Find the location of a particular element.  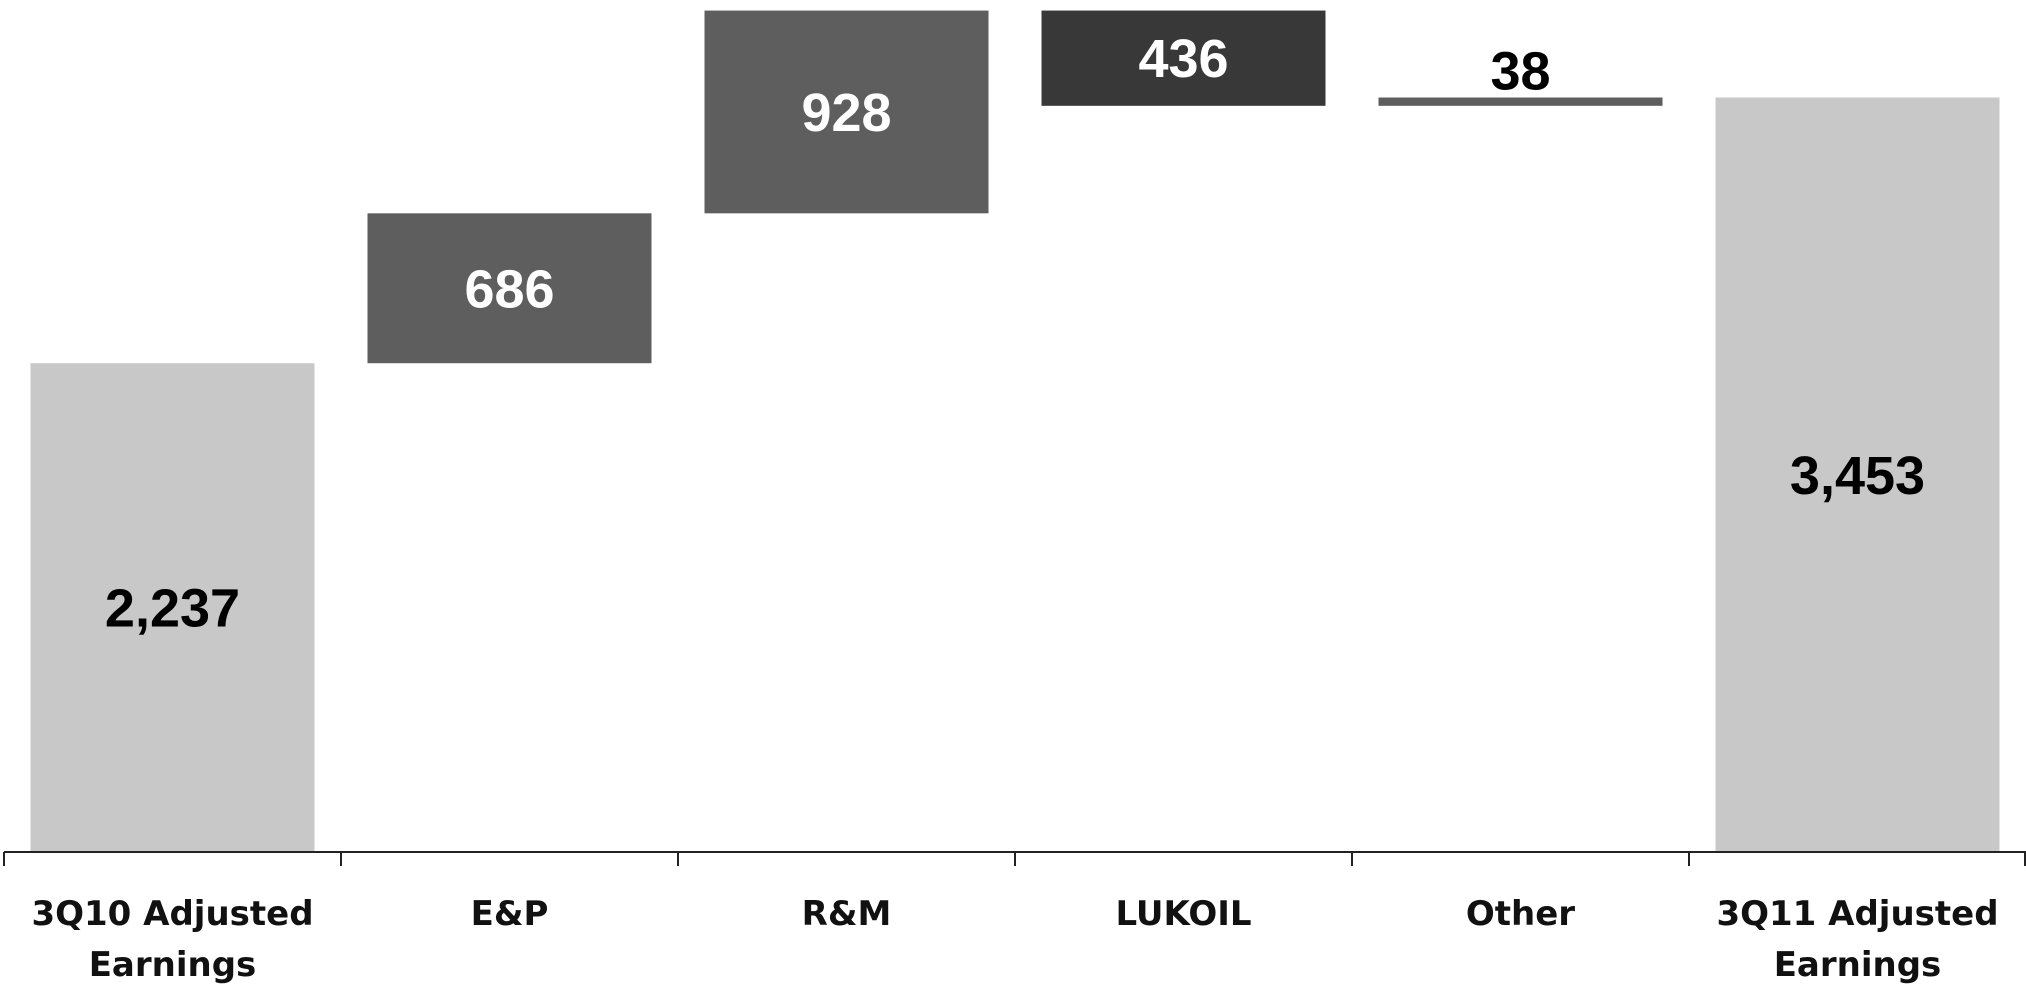

value-label-lukoil: 436 is located at coordinates (1183, 59).